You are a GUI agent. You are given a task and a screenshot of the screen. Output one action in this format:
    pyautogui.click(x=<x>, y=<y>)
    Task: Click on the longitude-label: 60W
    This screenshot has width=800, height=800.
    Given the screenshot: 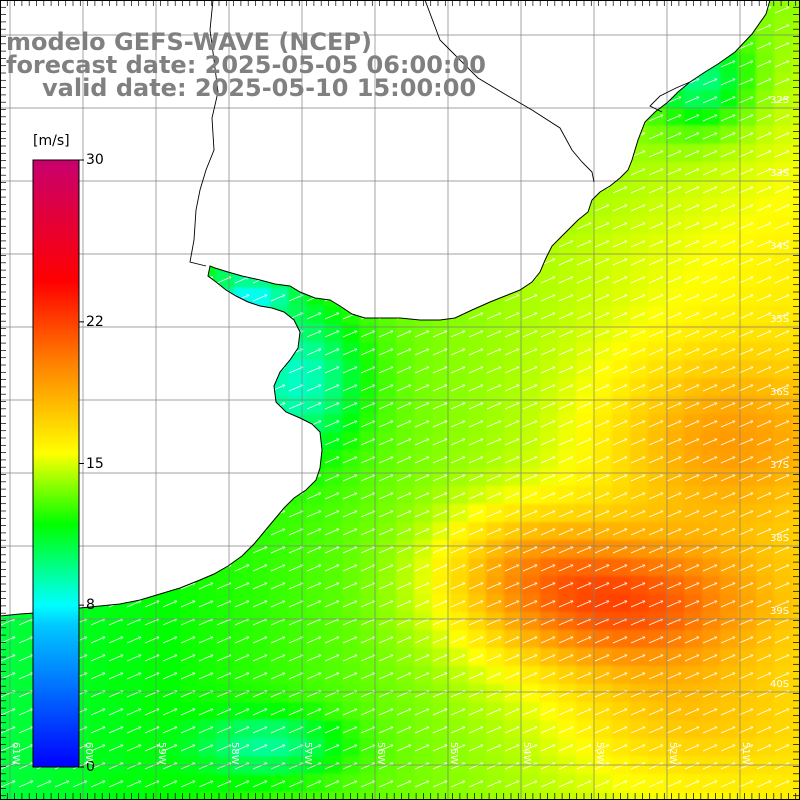 What is the action you would take?
    pyautogui.click(x=88, y=753)
    